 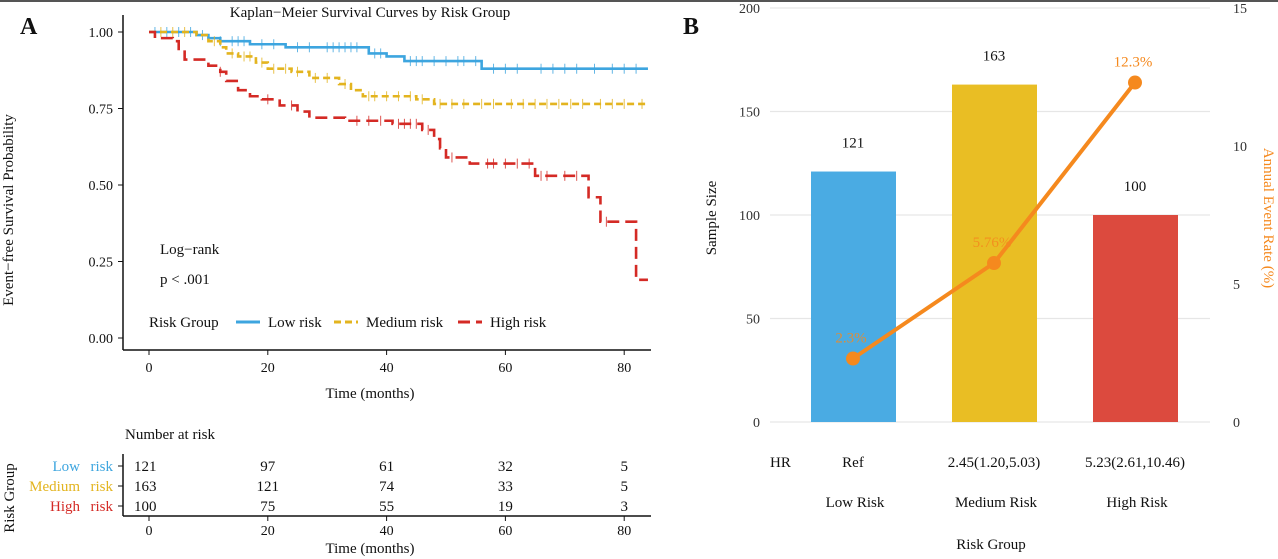 I want to click on bar-low-risk, so click(x=853, y=296).